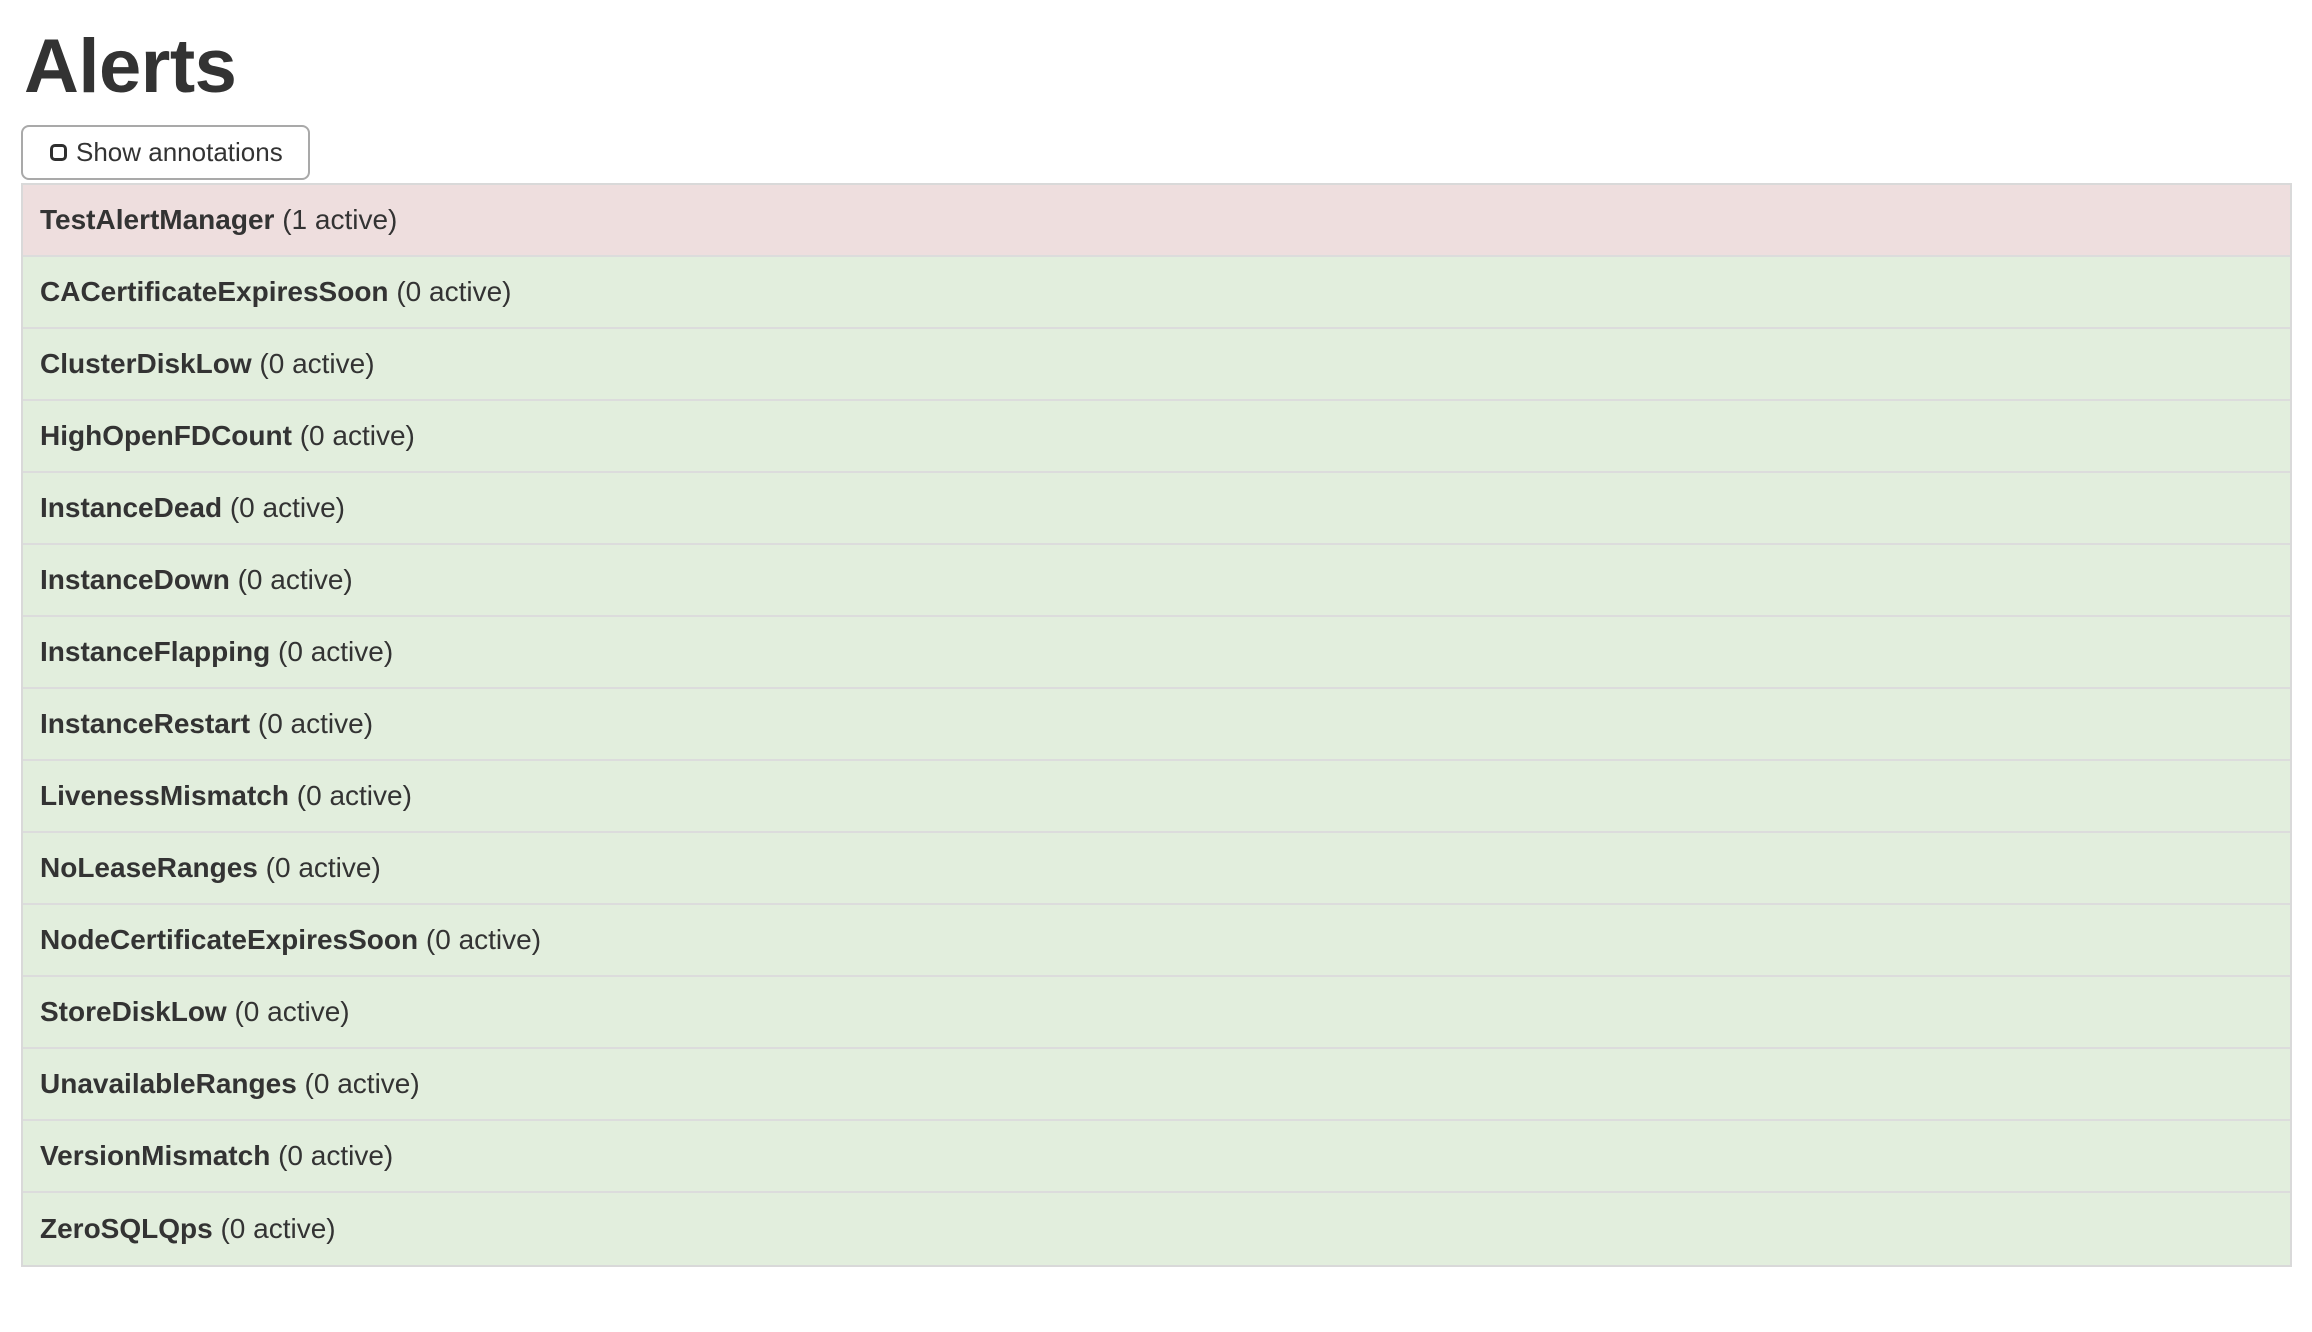 This screenshot has width=2312, height=1332. Describe the element at coordinates (155, 1155) in the screenshot. I see `alert-name: VersionMismatch` at that location.